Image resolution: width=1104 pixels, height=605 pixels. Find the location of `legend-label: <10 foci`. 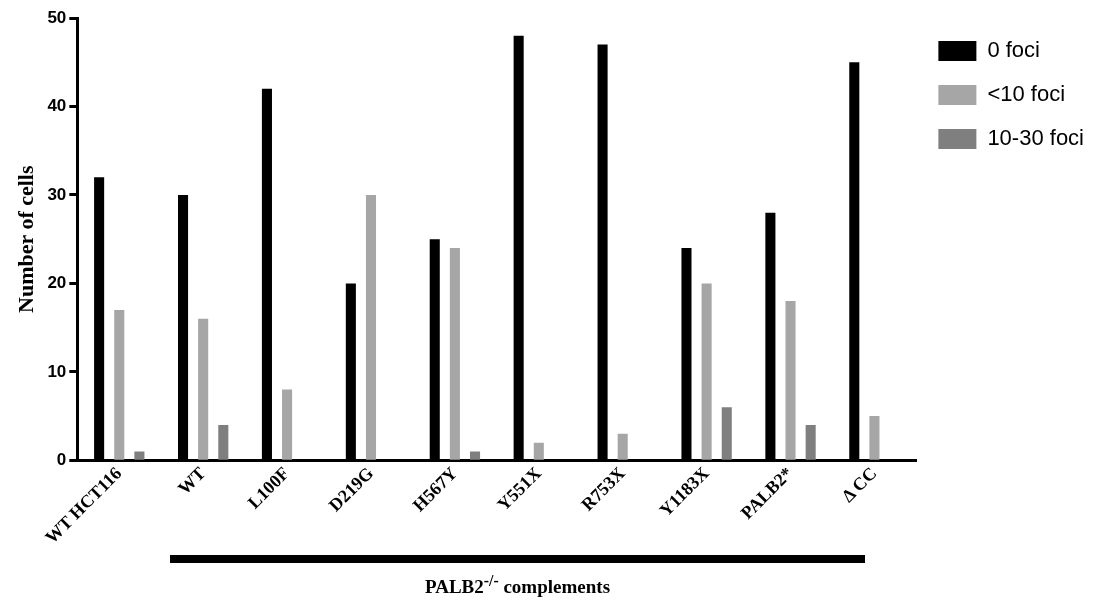

legend-label: <10 foci is located at coordinates (1026, 94).